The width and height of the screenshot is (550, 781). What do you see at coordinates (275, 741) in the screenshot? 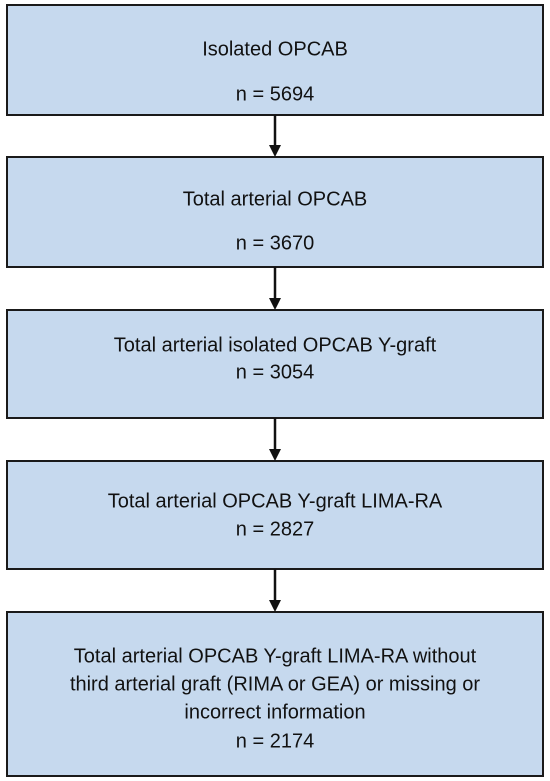
I see `node-count: n = 2174` at bounding box center [275, 741].